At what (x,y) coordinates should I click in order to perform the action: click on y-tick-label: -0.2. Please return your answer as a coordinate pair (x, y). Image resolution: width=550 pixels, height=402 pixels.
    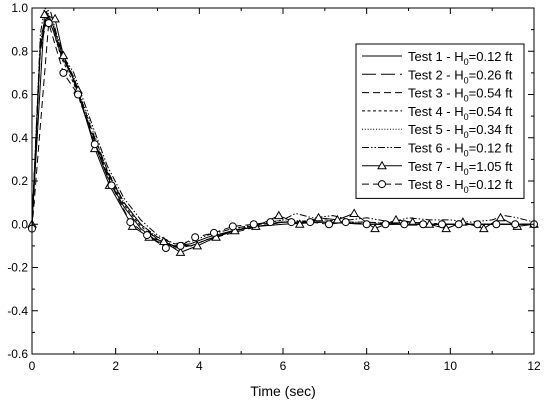
    Looking at the image, I should click on (17, 268).